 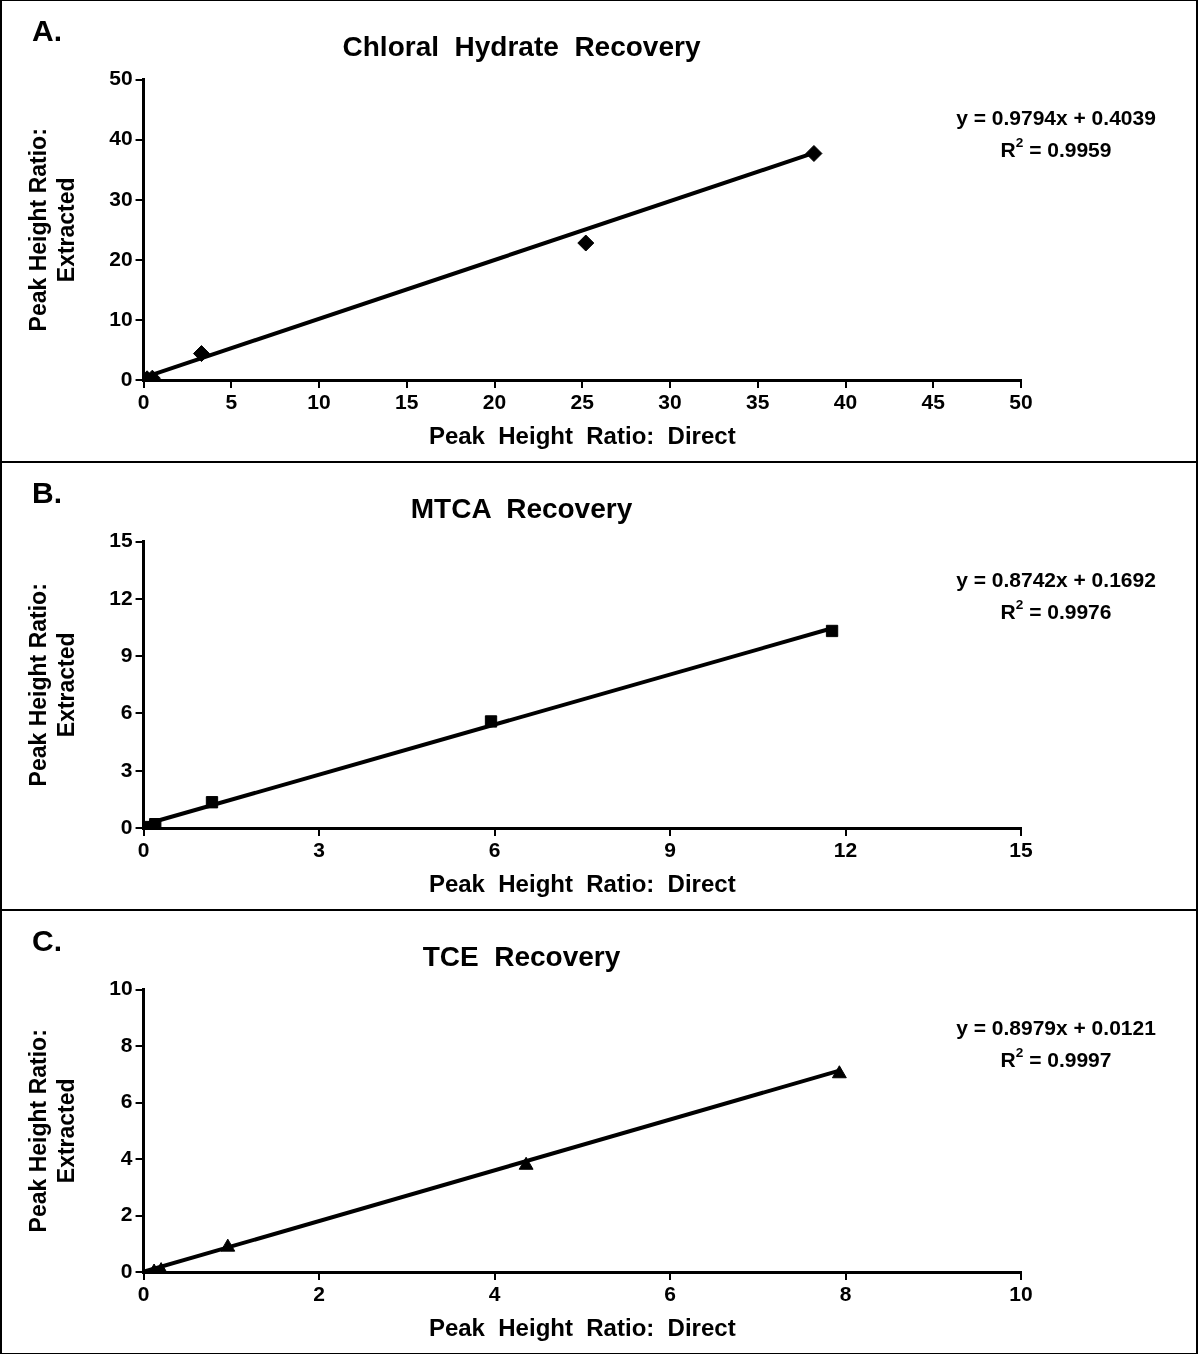 I want to click on x-tick-label: 8, so click(x=845, y=1294).